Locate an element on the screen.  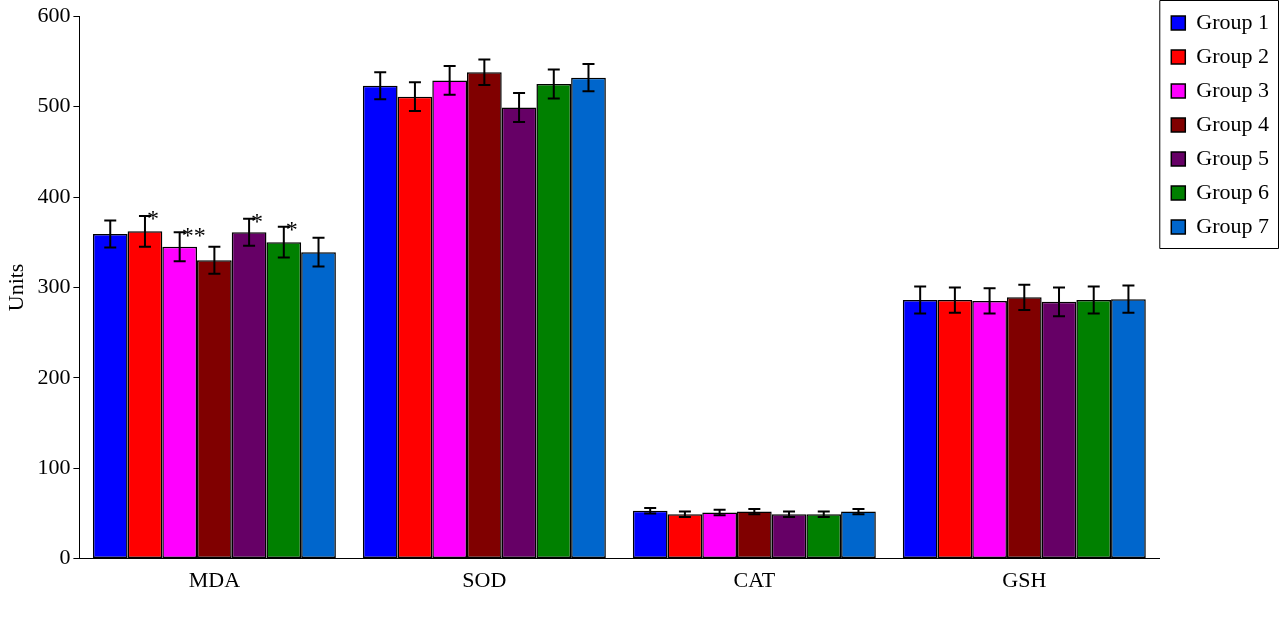
y-tick-label: 400 is located at coordinates (54, 195).